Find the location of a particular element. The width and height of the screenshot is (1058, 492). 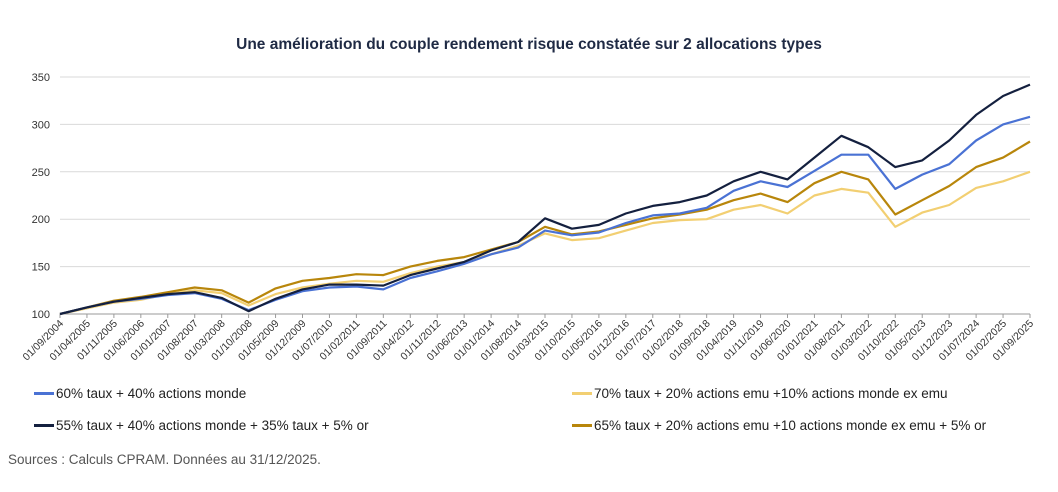

y-tick-label: 350 is located at coordinates (41, 78).